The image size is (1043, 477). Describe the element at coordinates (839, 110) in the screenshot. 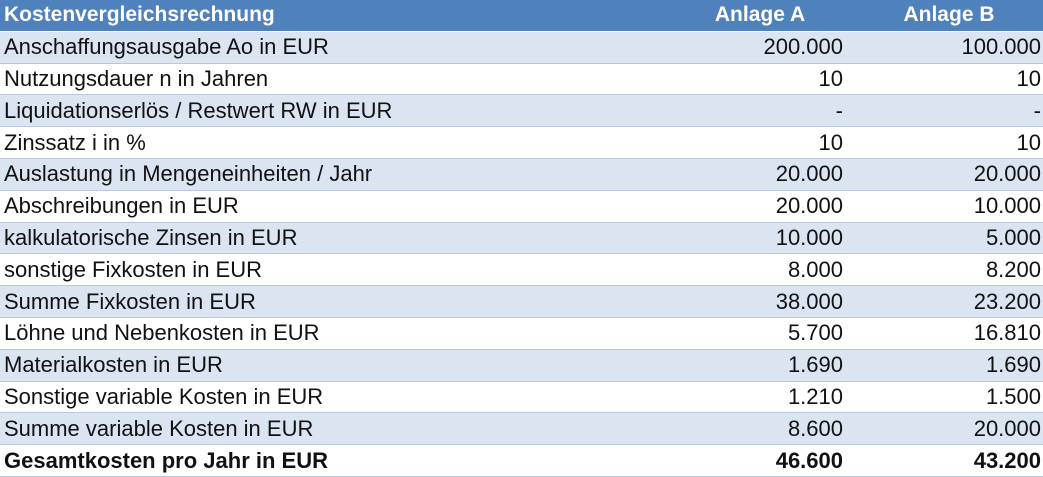

I see `anlage-a-value: -` at that location.